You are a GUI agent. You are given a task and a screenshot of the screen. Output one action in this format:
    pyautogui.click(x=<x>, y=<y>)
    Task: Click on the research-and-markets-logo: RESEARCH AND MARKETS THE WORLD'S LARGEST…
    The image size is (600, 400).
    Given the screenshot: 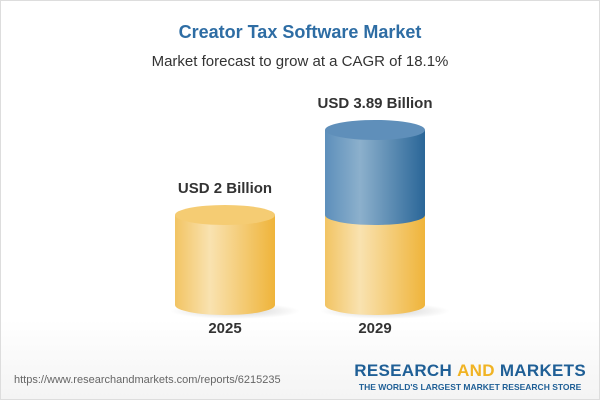 What is the action you would take?
    pyautogui.click(x=470, y=376)
    